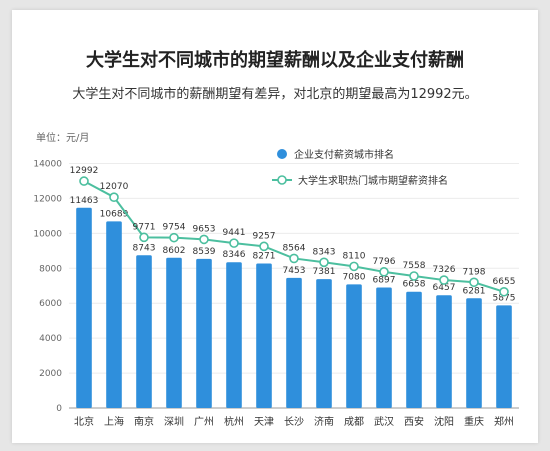 The width and height of the screenshot is (550, 451). I want to click on line-data-label: 8343, so click(324, 252).